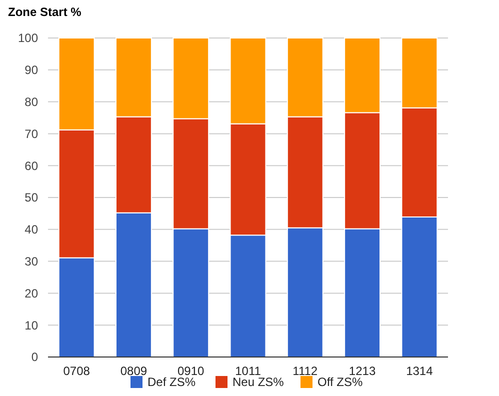 This screenshot has width=499, height=396. I want to click on y-tick-label: 50, so click(31, 197).